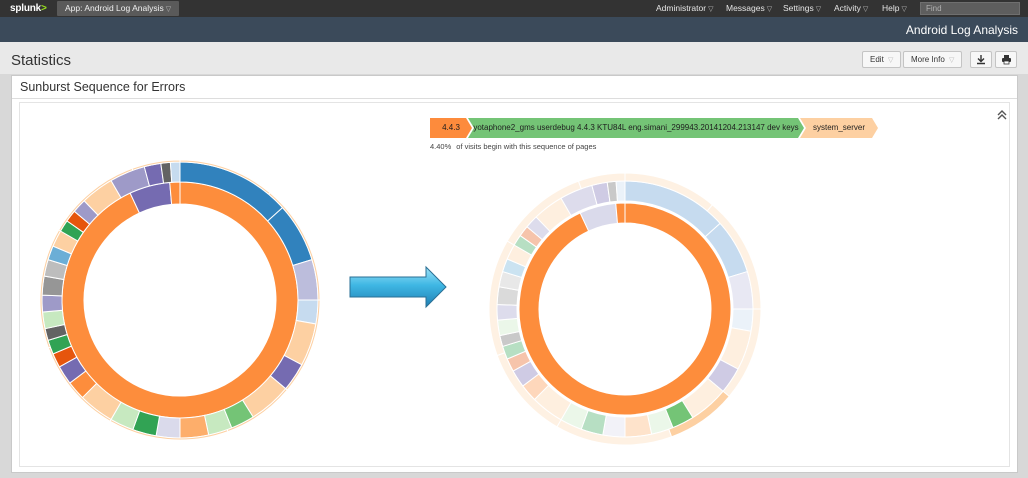 This screenshot has height=478, width=1028. Describe the element at coordinates (798, 8) in the screenshot. I see `menu-label: Settings` at that location.